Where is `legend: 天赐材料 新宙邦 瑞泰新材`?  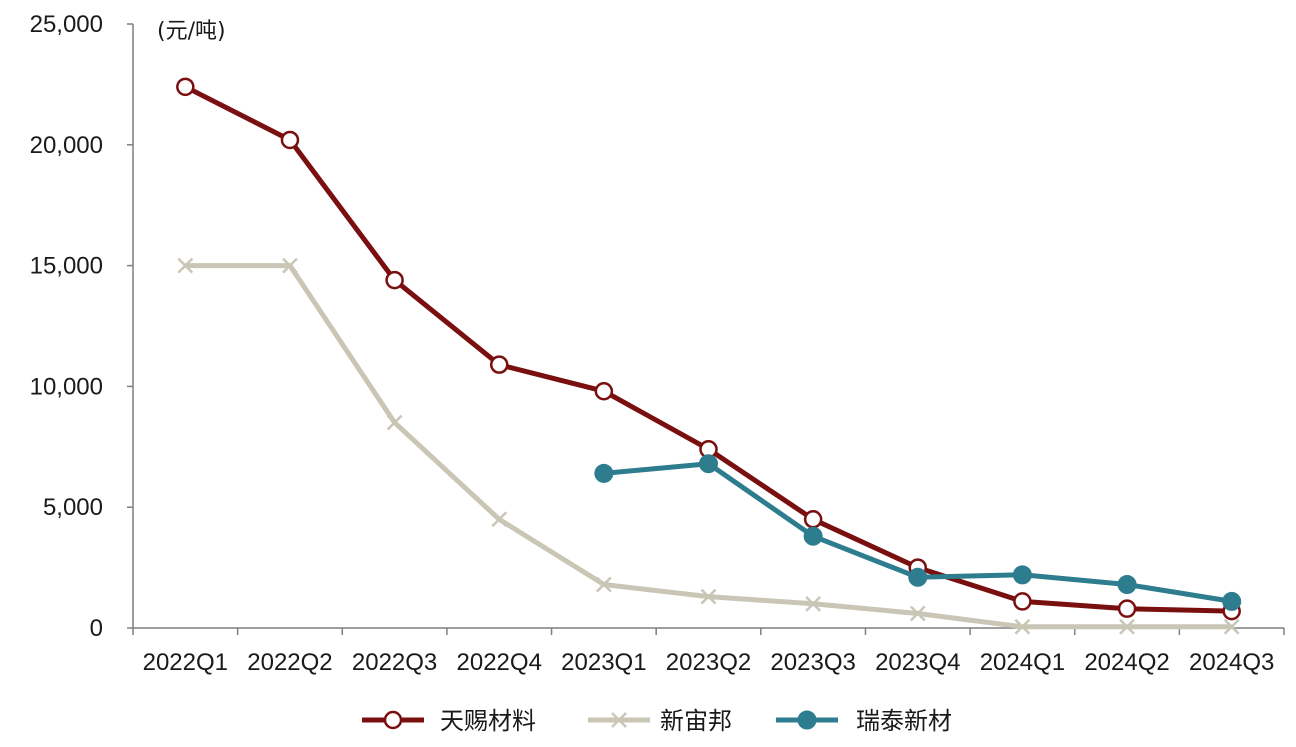
legend: 天赐材料 新宙邦 瑞泰新材 is located at coordinates (657, 721).